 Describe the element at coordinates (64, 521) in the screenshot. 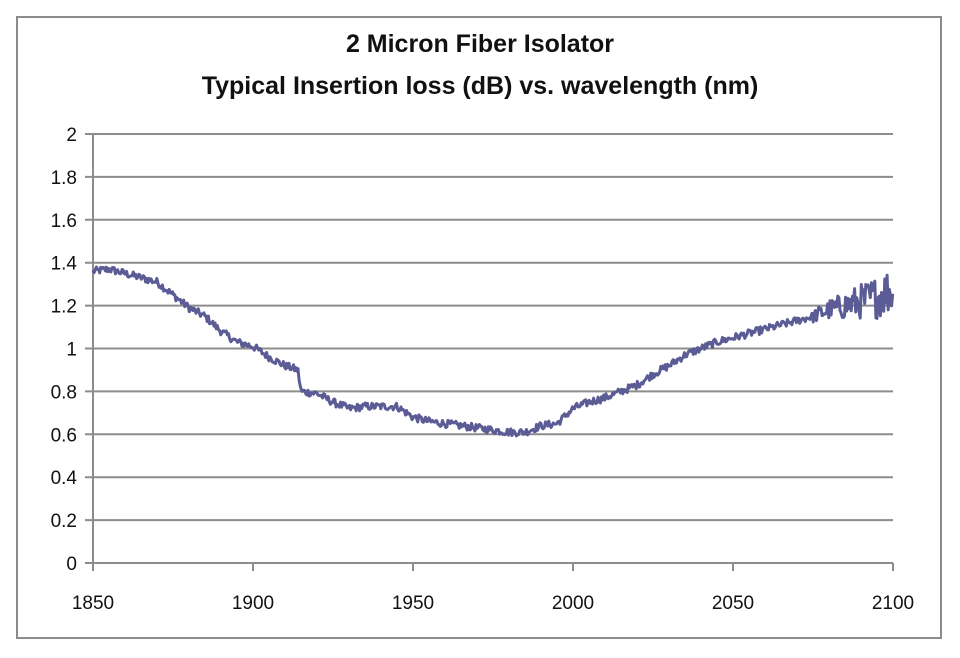

I see `y-tick-label: 0.2` at that location.